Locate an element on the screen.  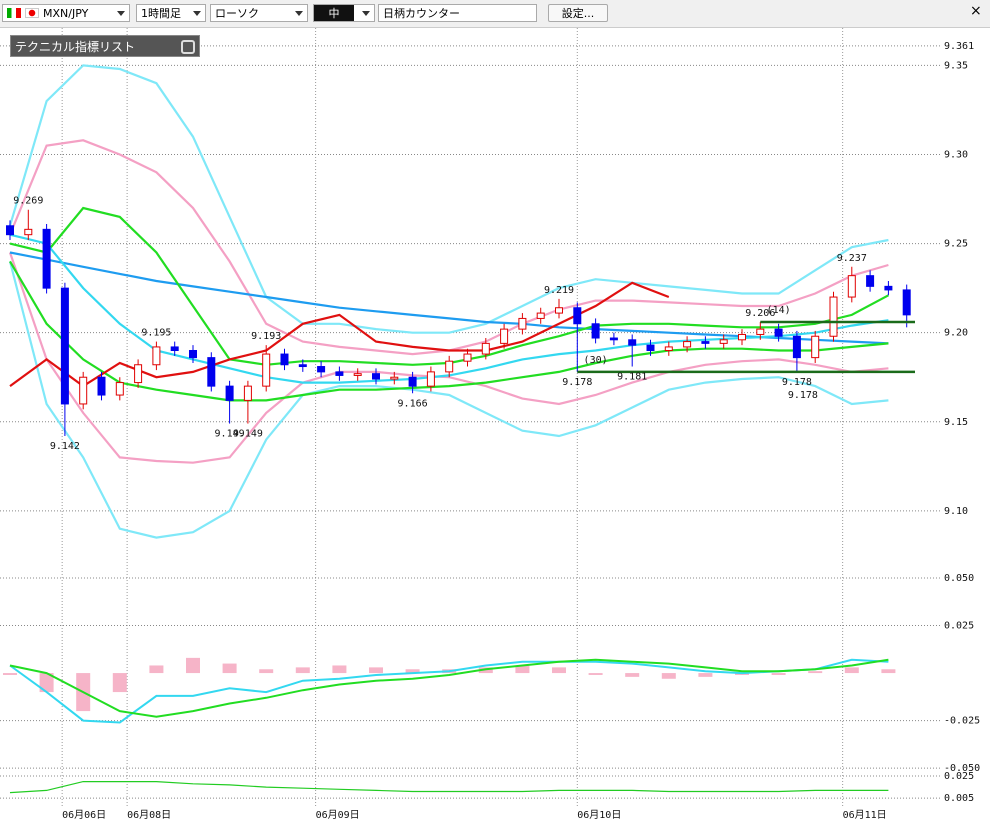
y-tick-label: 9.15 is located at coordinates (956, 422).